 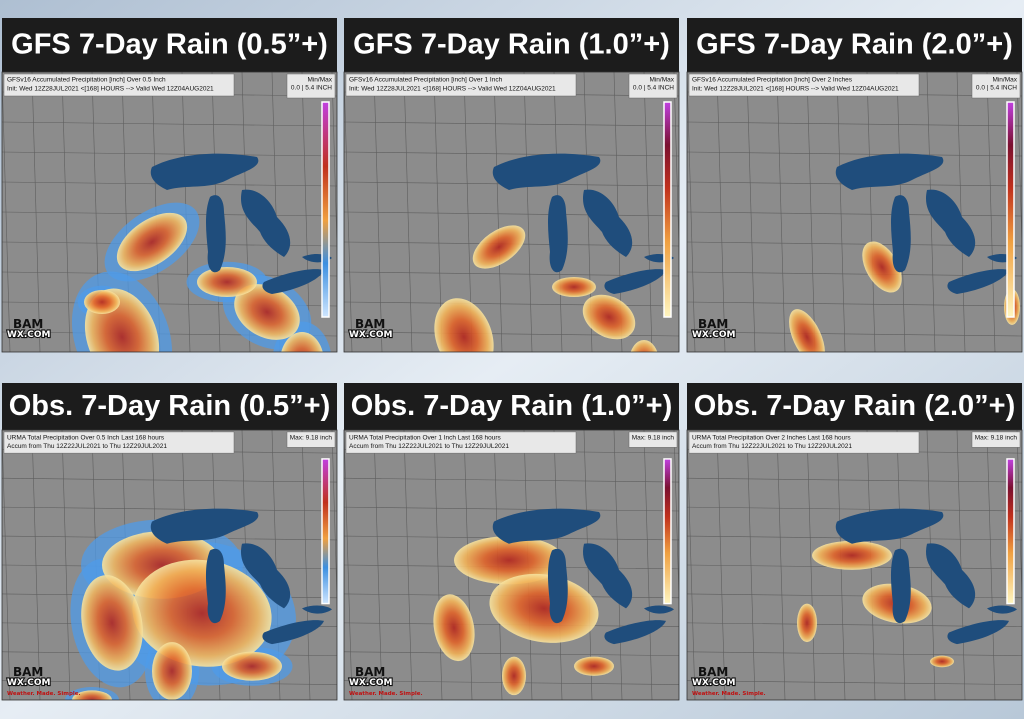 What do you see at coordinates (854, 212) in the screenshot?
I see `land` at bounding box center [854, 212].